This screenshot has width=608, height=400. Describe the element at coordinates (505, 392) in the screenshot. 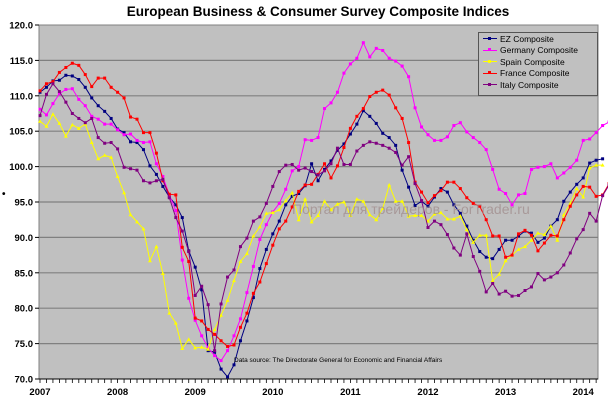

I see `x-tick-label: 2013` at that location.